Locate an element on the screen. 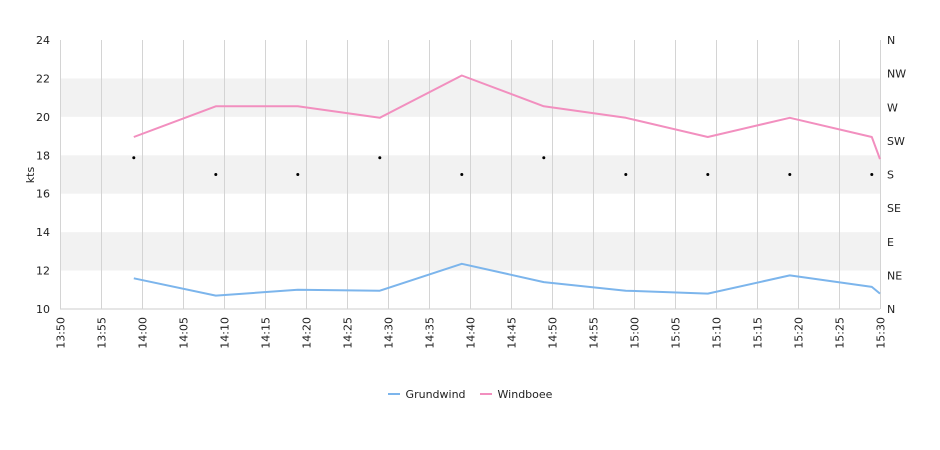 The height and width of the screenshot is (450, 940). direction-points is located at coordinates (503, 166).